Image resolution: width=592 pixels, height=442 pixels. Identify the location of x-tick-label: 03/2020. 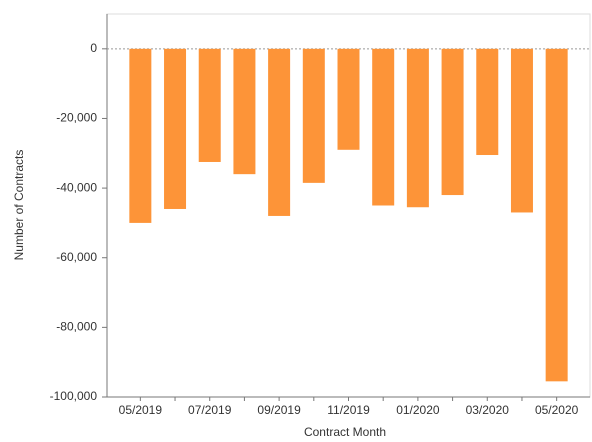
(488, 410).